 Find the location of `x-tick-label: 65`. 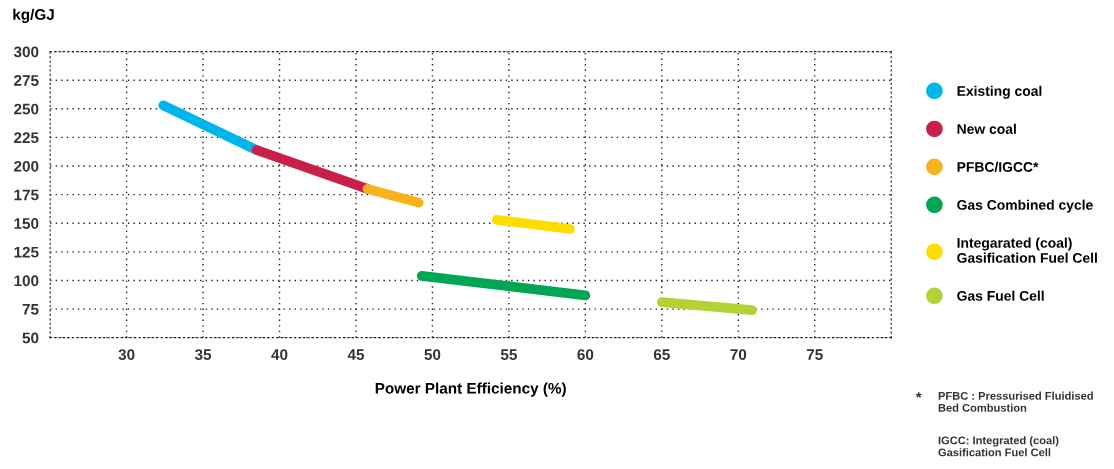

x-tick-label: 65 is located at coordinates (661, 355).